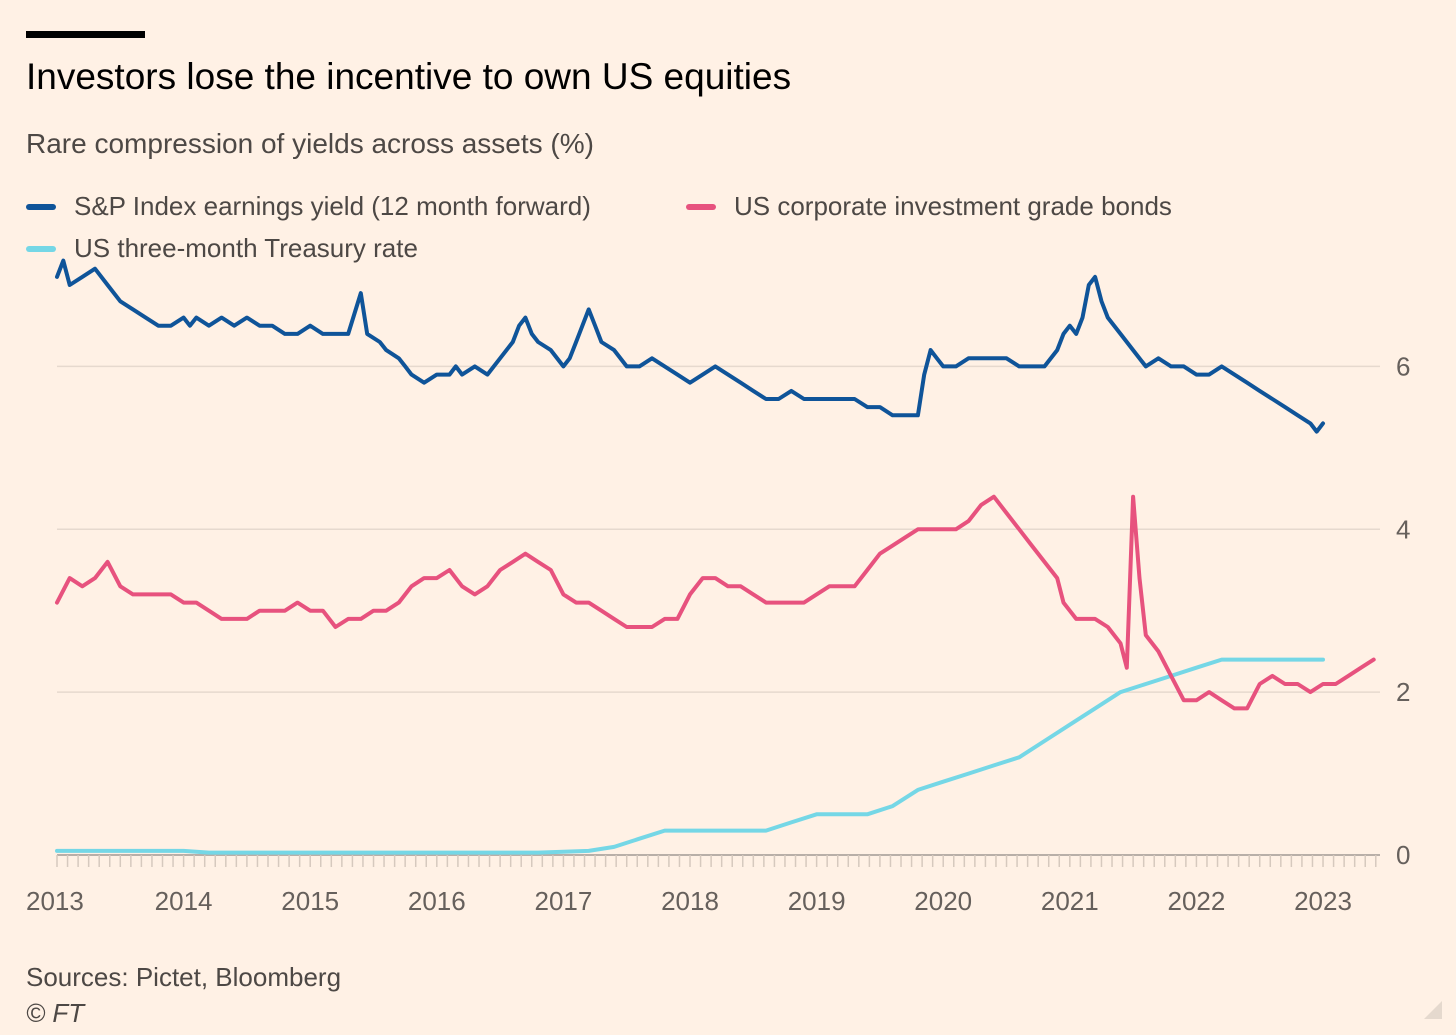 This screenshot has width=1456, height=1035. Describe the element at coordinates (1403, 529) in the screenshot. I see `y-tick-label: 4` at that location.